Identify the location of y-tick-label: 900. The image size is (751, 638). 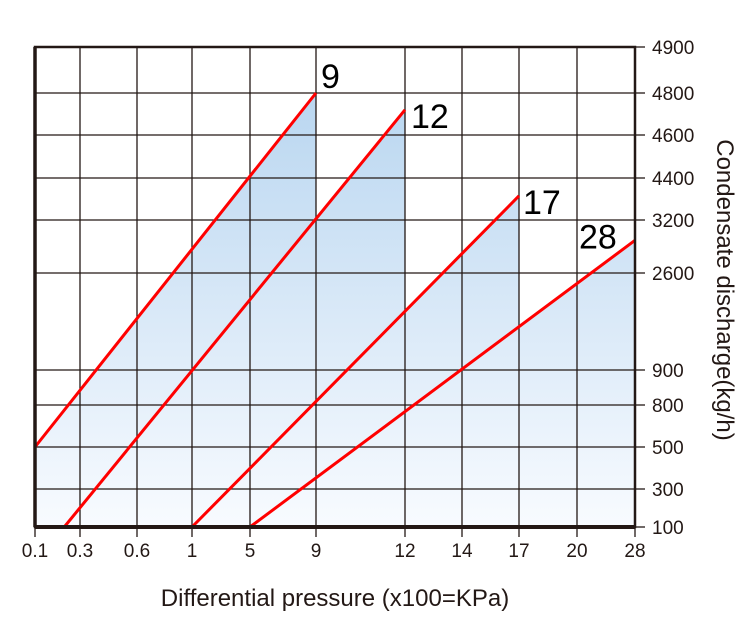
(668, 371).